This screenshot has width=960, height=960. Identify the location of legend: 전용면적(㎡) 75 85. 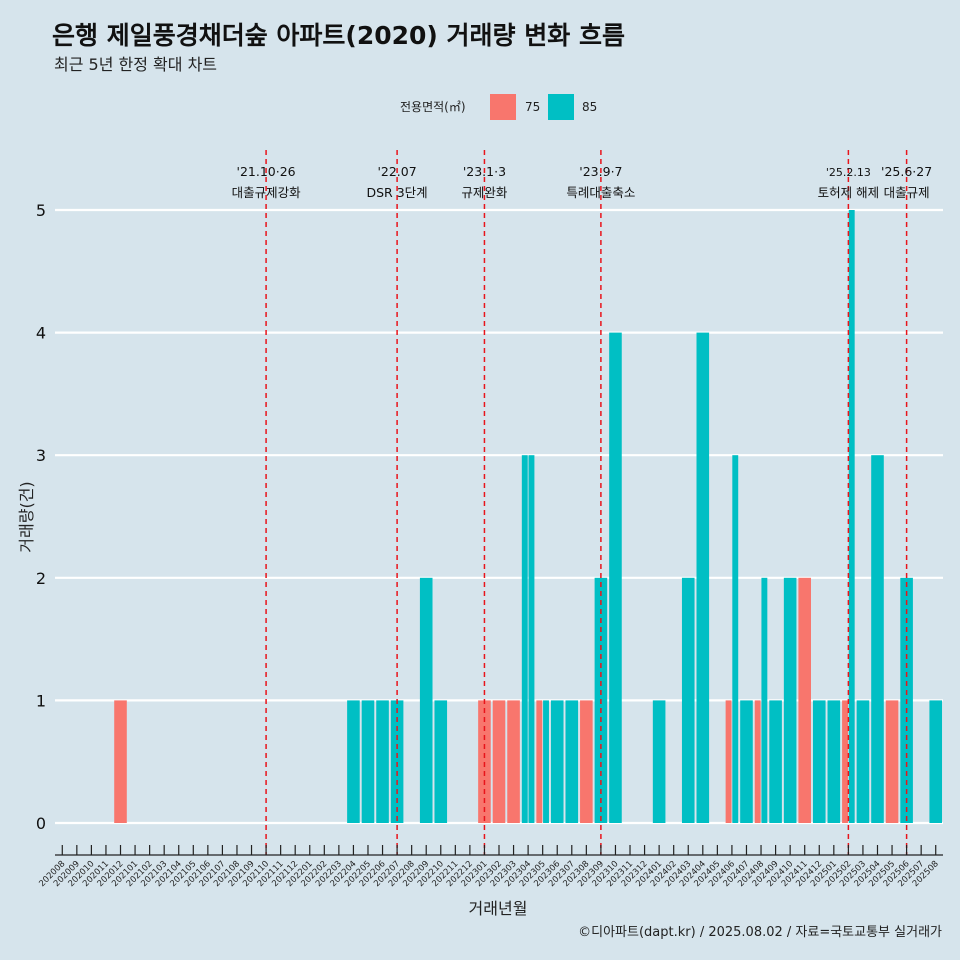
(498, 107).